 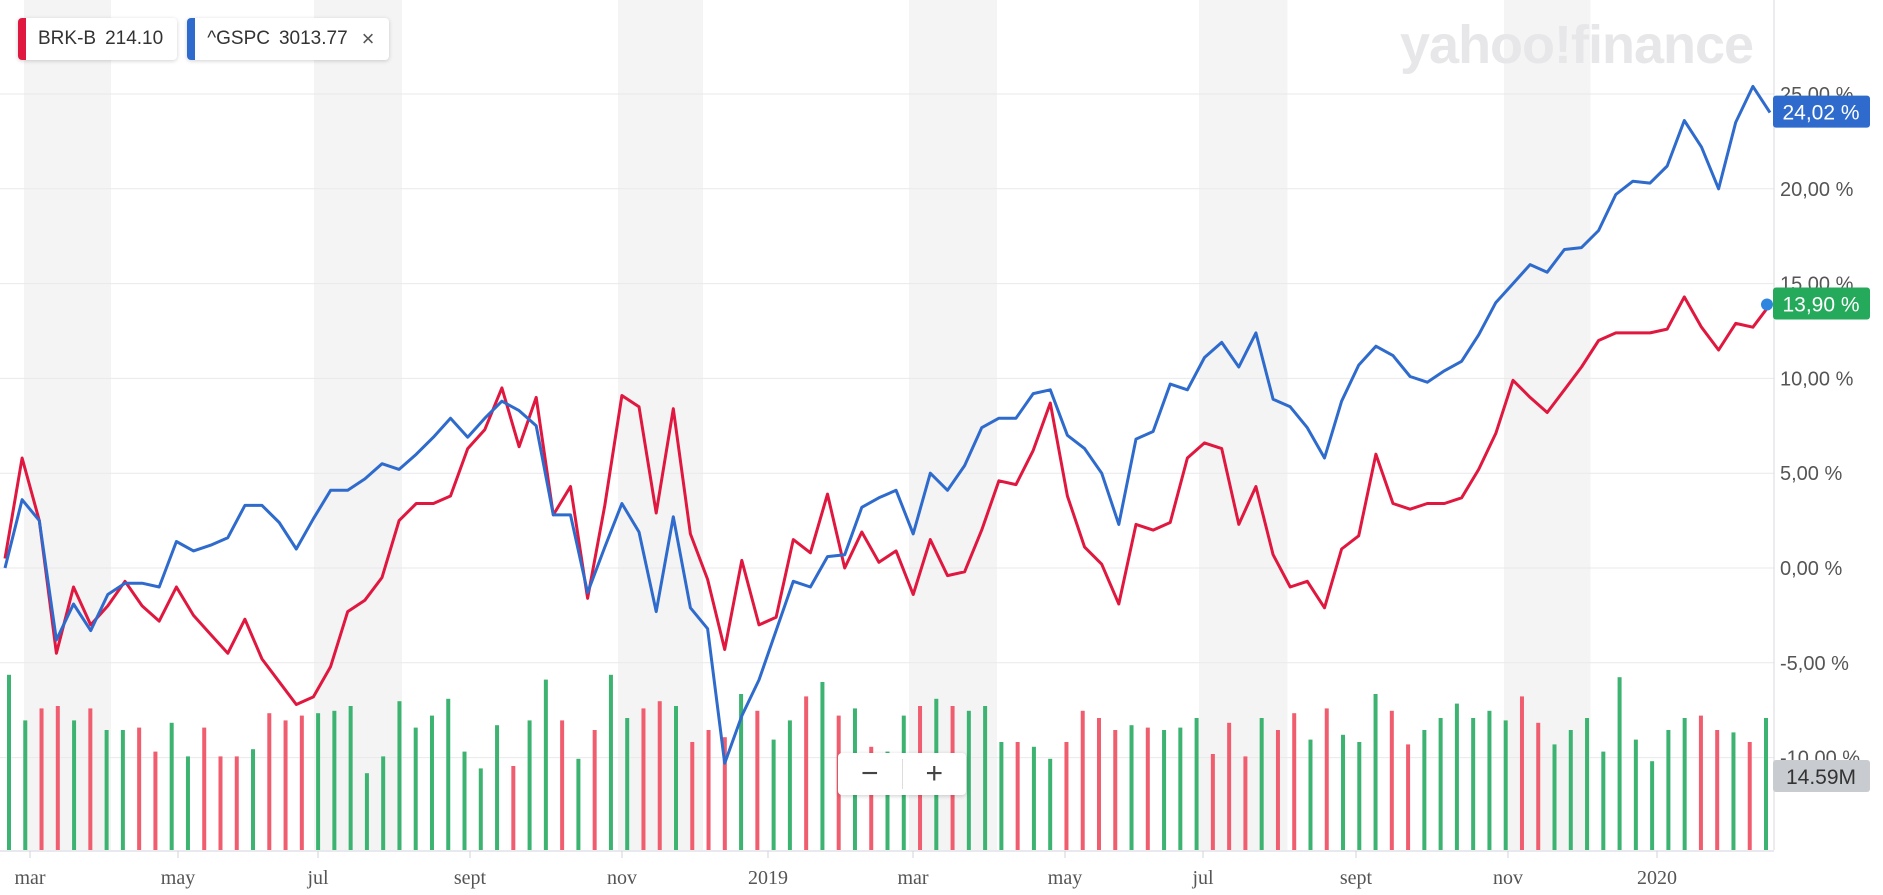 What do you see at coordinates (1577, 45) in the screenshot?
I see `yahoo-finance-logo: yahoo!finance` at bounding box center [1577, 45].